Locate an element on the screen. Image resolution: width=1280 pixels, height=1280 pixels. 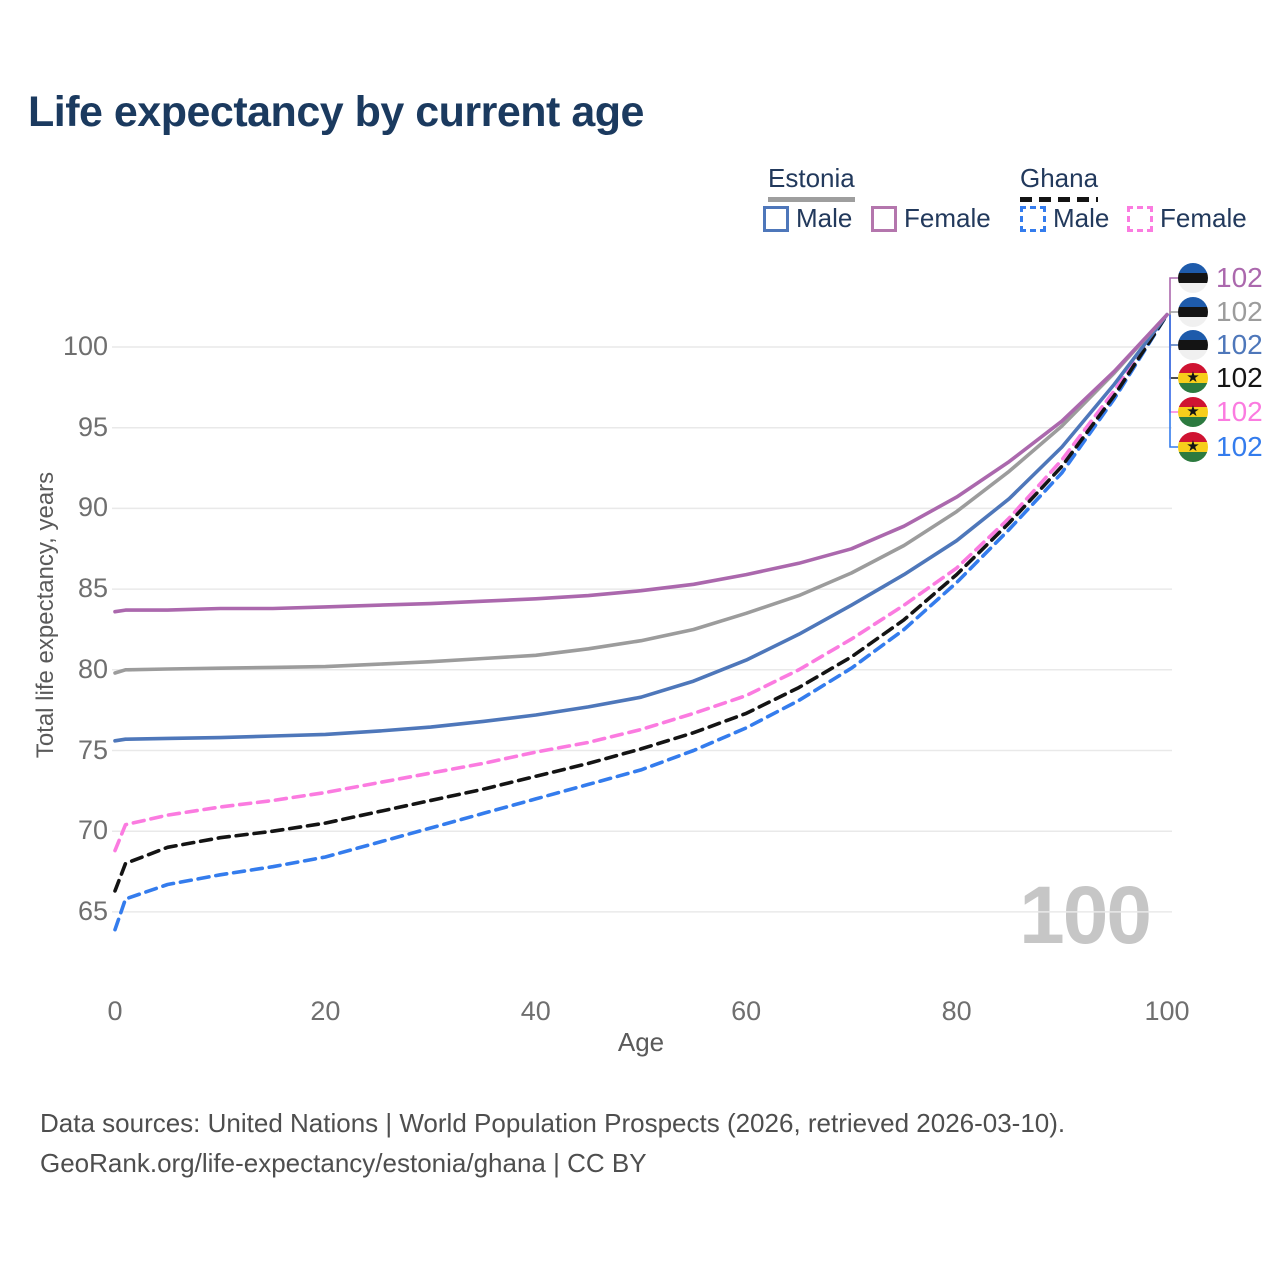
y-tick-label-85: 85 is located at coordinates (92, 588).